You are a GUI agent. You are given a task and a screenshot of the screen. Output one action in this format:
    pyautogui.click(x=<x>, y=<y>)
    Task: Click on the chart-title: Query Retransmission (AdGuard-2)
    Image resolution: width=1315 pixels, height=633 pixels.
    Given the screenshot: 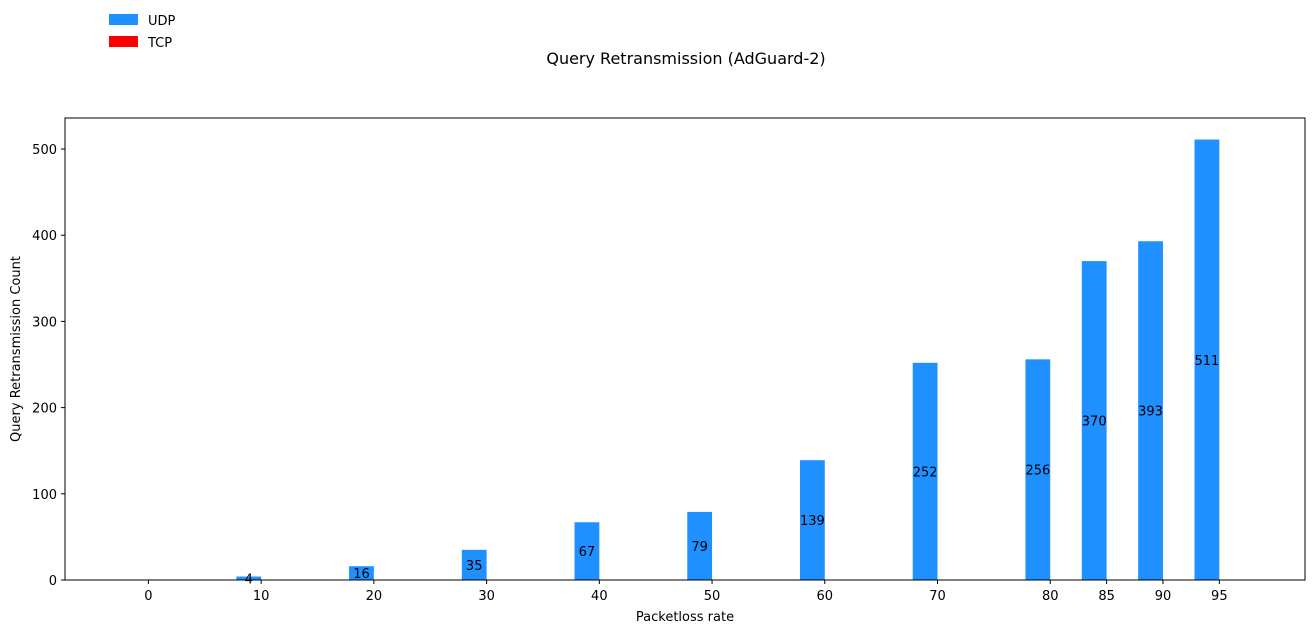 What is the action you would take?
    pyautogui.click(x=685, y=58)
    